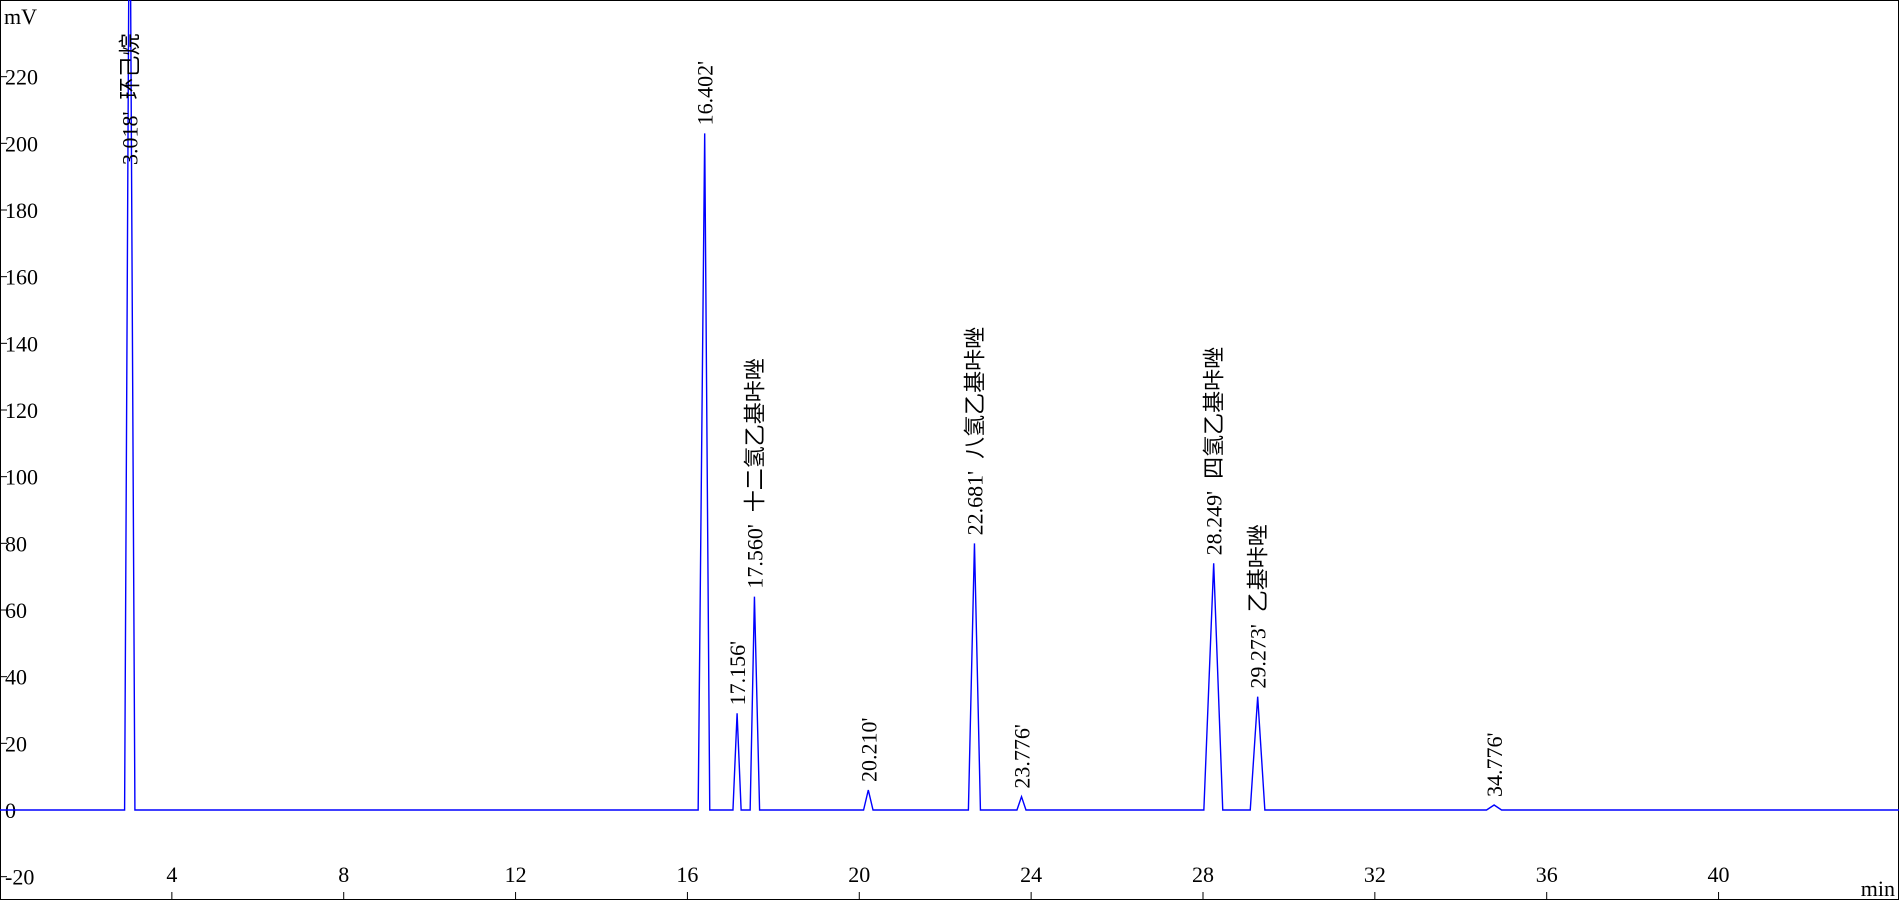  What do you see at coordinates (974, 393) in the screenshot?
I see `peak-name: 八氢乙基咔唑` at bounding box center [974, 393].